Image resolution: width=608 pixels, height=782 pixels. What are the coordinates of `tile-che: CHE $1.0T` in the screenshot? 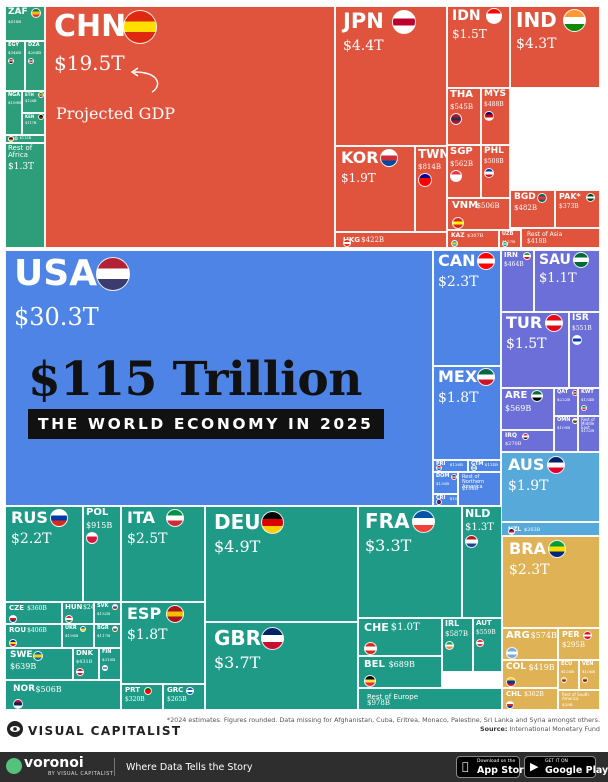 It's located at (400, 637).